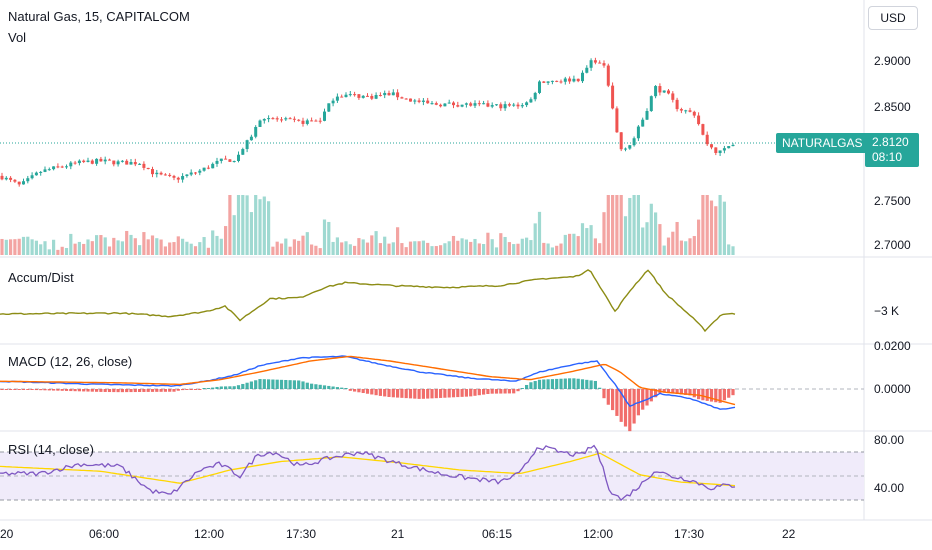 Image resolution: width=932 pixels, height=550 pixels. Describe the element at coordinates (41, 277) in the screenshot. I see `accum-dist-title: Accum/Dist` at that location.